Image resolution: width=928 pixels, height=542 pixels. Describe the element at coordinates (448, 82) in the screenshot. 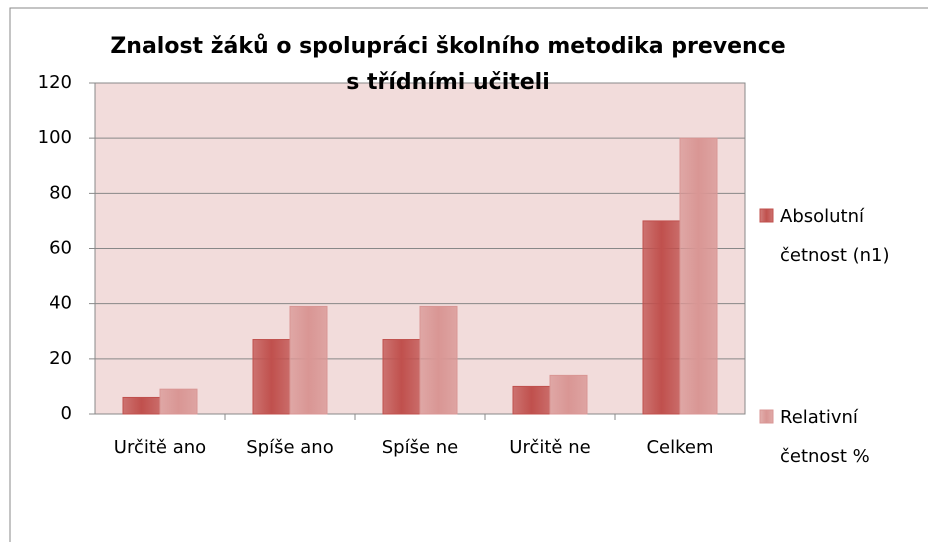

I see `chart-title: s třídními učiteli` at that location.